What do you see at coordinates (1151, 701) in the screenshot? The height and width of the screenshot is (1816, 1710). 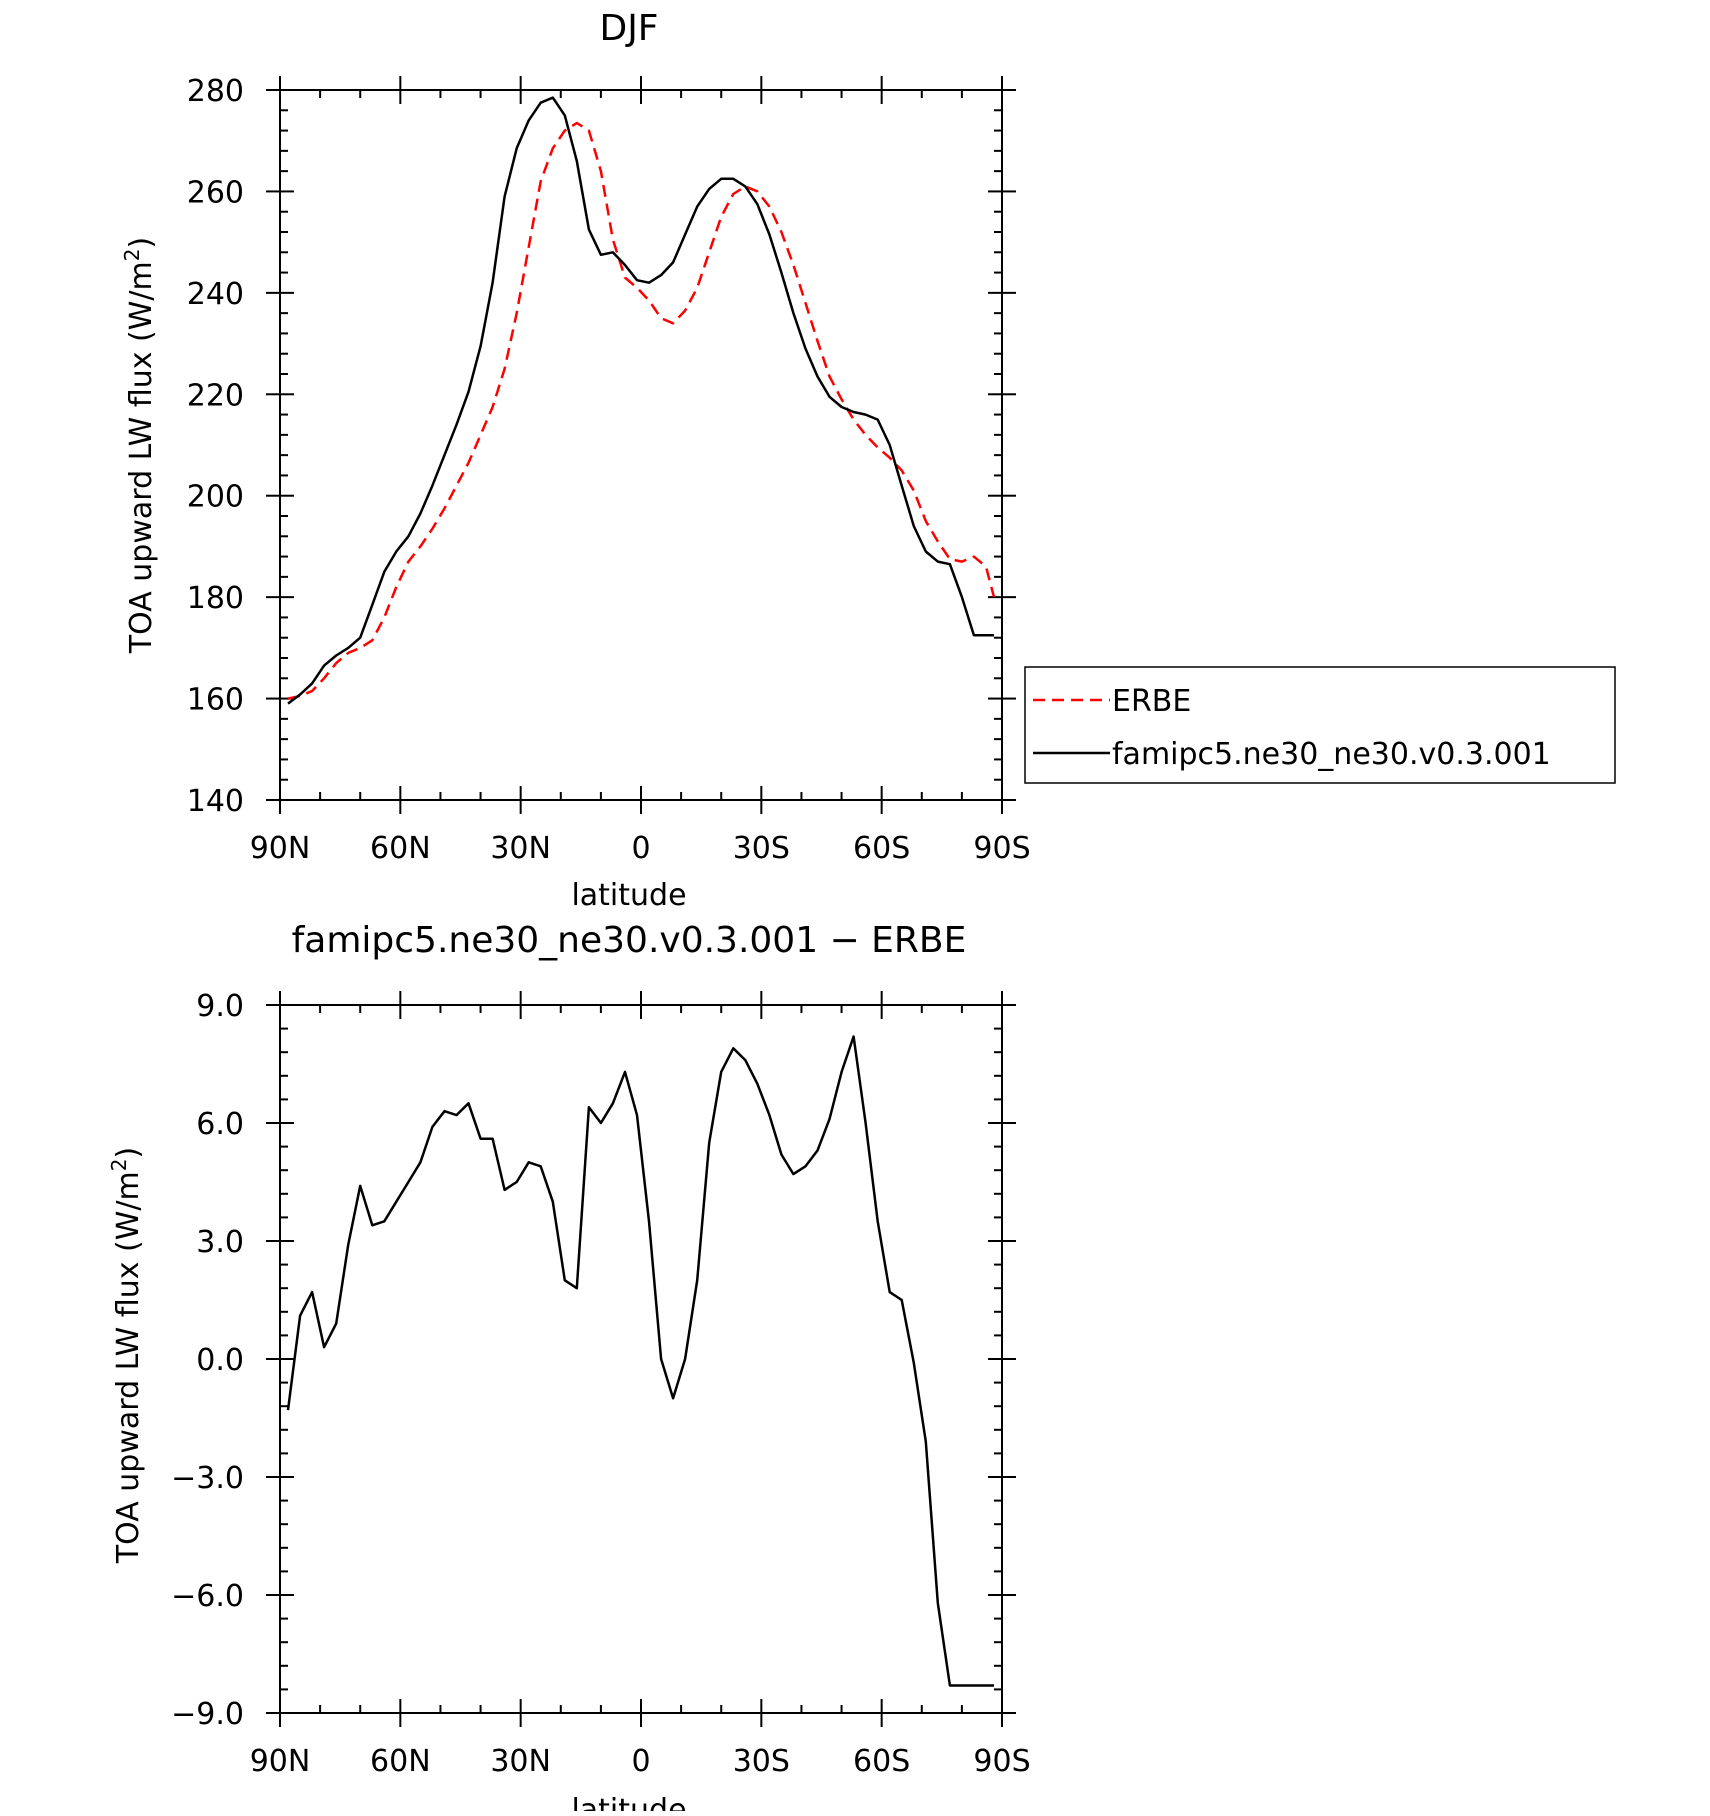 I see `legend-label-erbe: ERBE` at bounding box center [1151, 701].